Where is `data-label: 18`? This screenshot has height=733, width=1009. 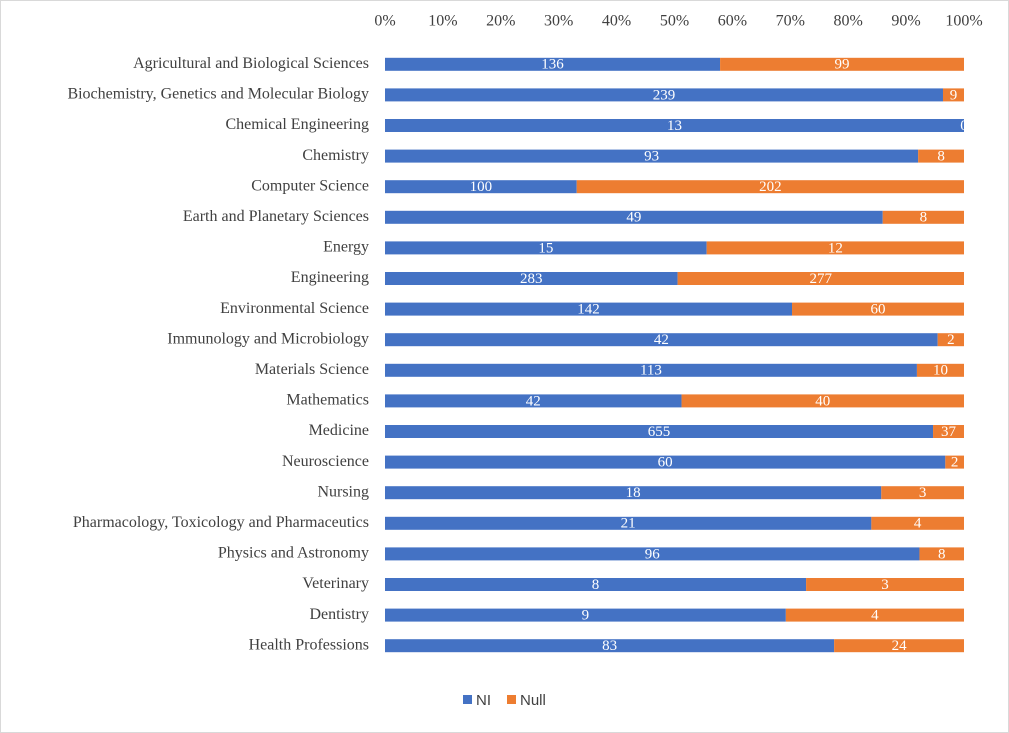 data-label: 18 is located at coordinates (633, 493).